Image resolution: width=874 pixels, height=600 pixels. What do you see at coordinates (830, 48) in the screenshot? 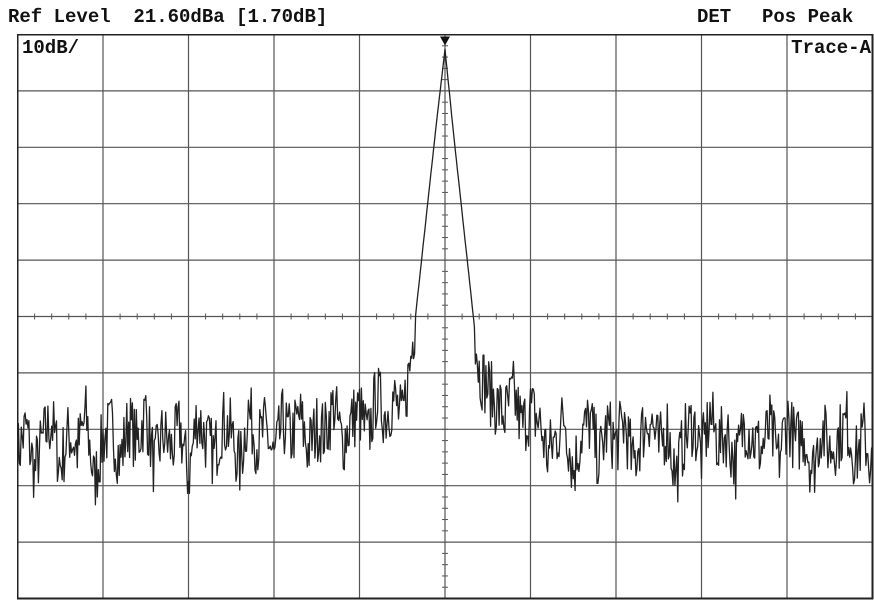
I see `trace-label: Trace-A` at bounding box center [830, 48].